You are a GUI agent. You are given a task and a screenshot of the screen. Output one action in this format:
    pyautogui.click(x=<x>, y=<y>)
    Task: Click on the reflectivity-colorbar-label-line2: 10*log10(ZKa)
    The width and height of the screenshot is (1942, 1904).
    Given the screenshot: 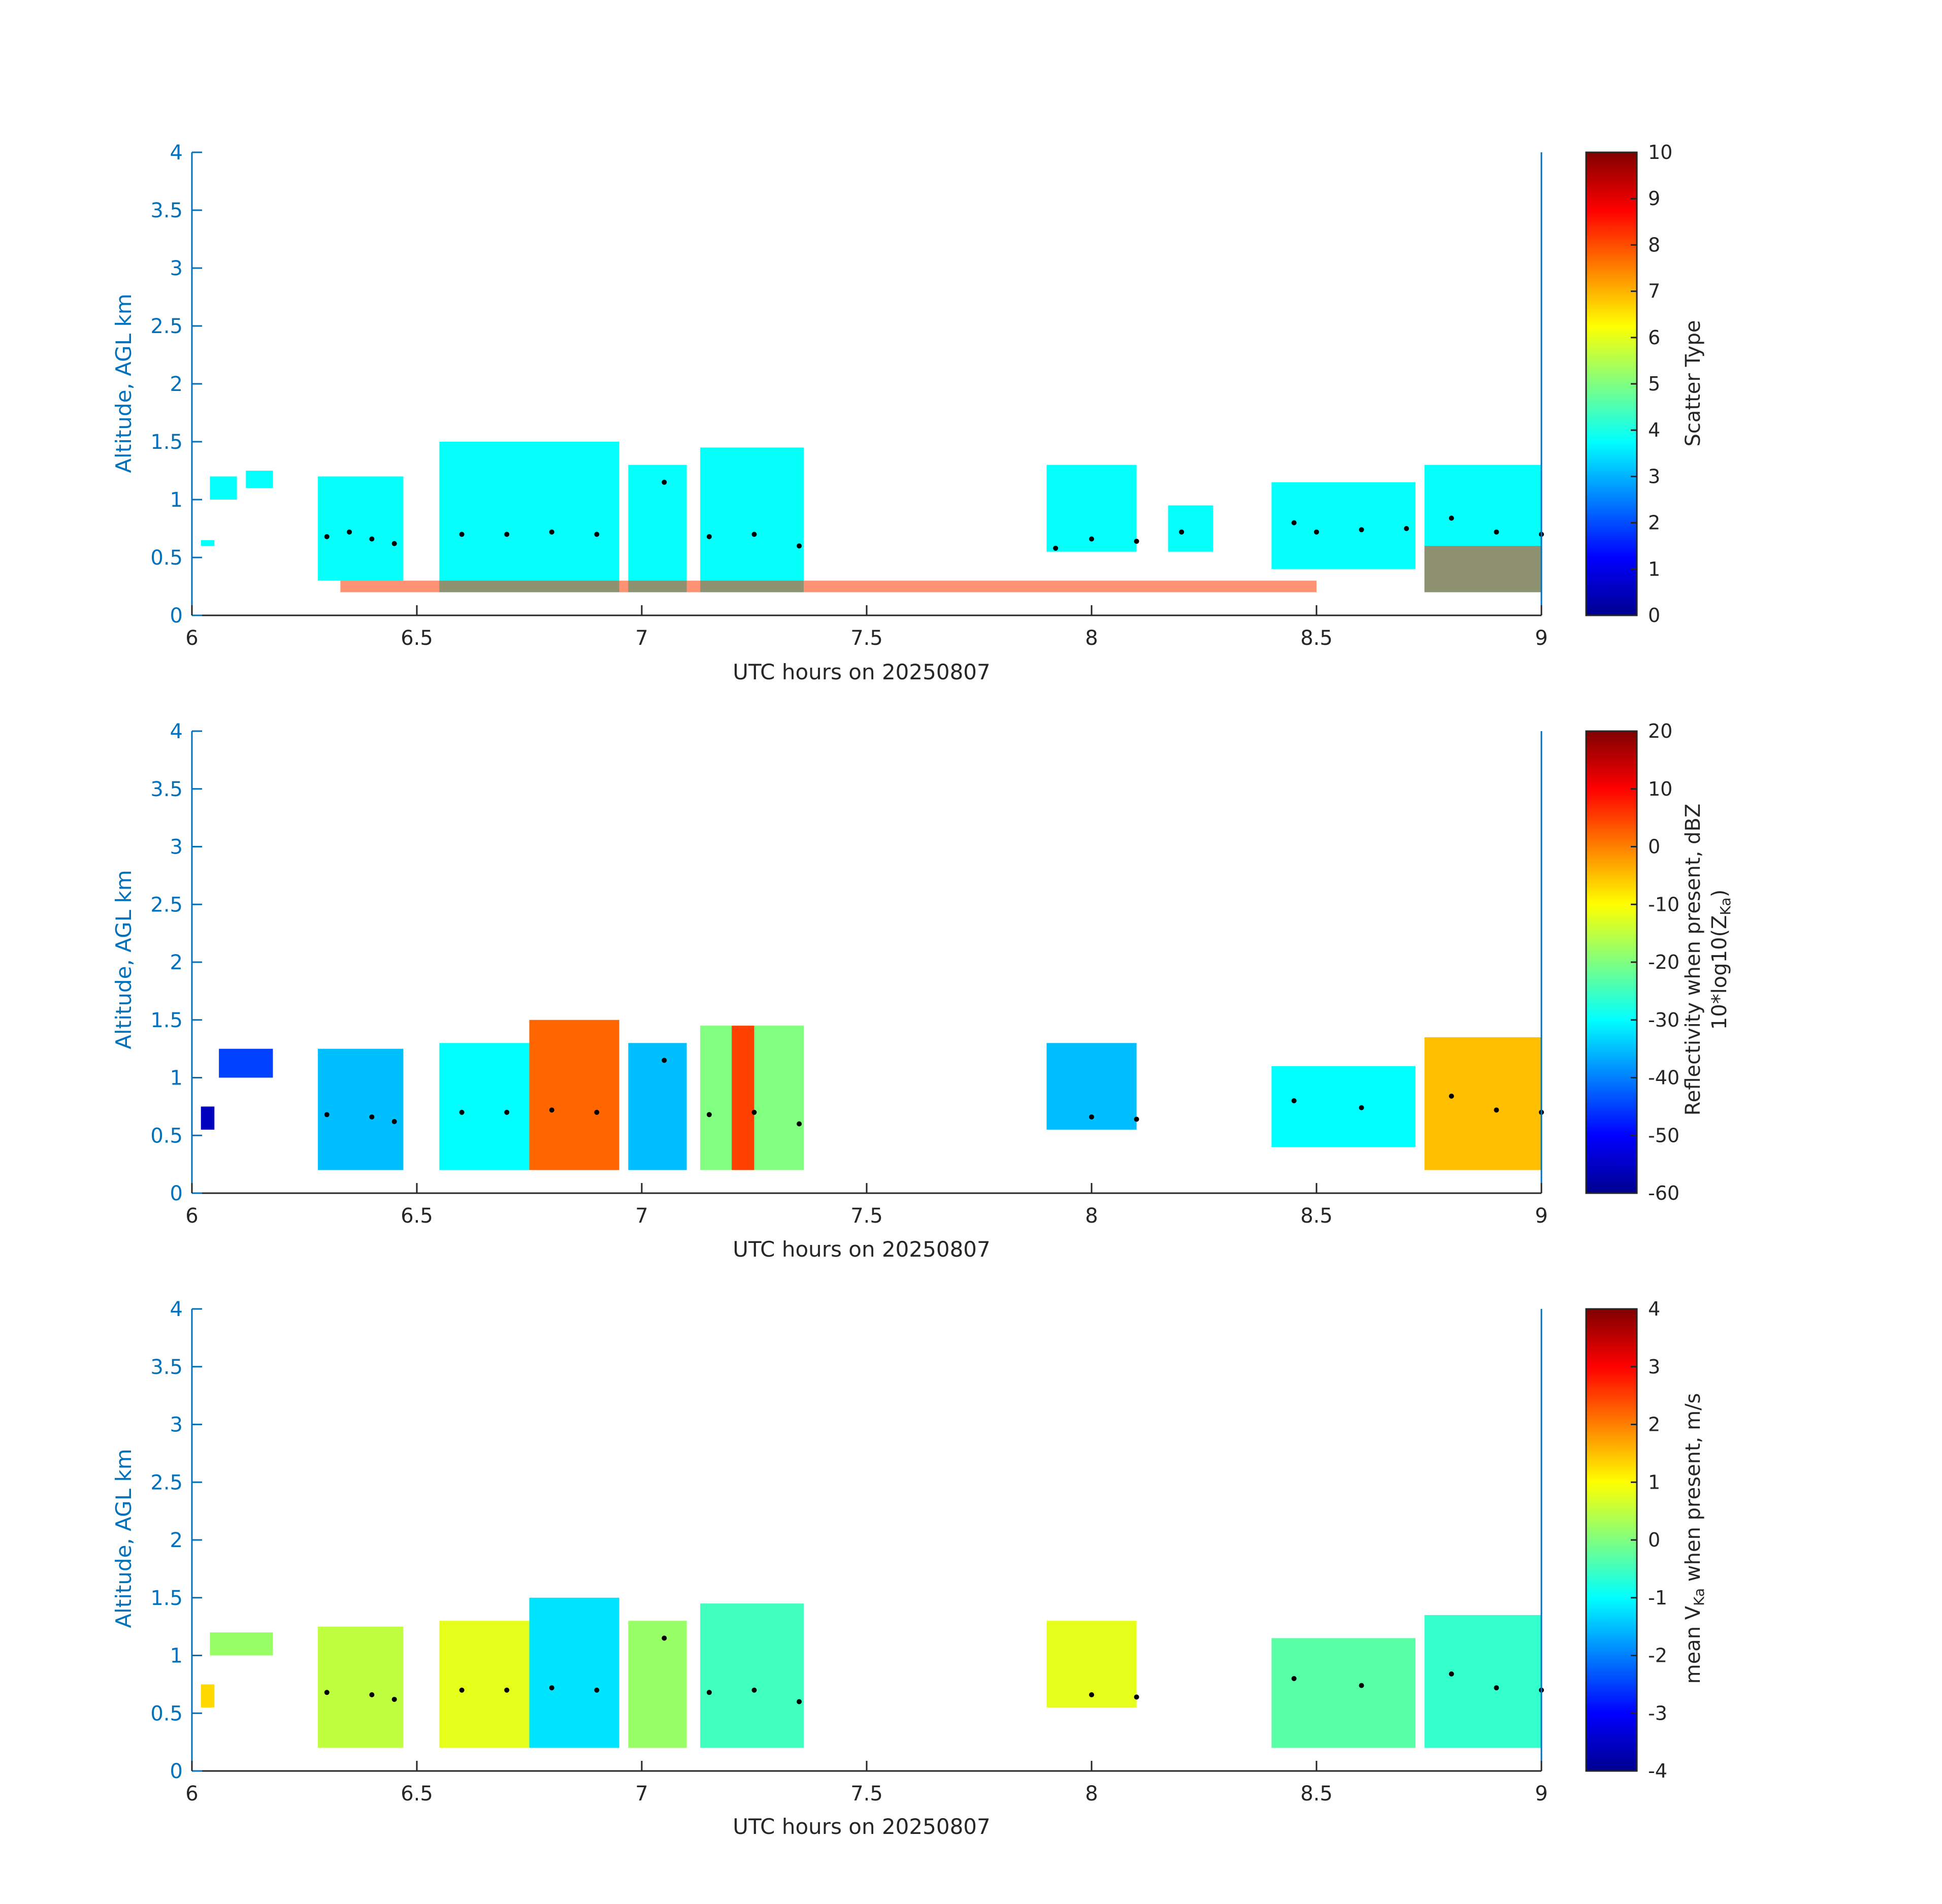 What is the action you would take?
    pyautogui.click(x=1721, y=960)
    